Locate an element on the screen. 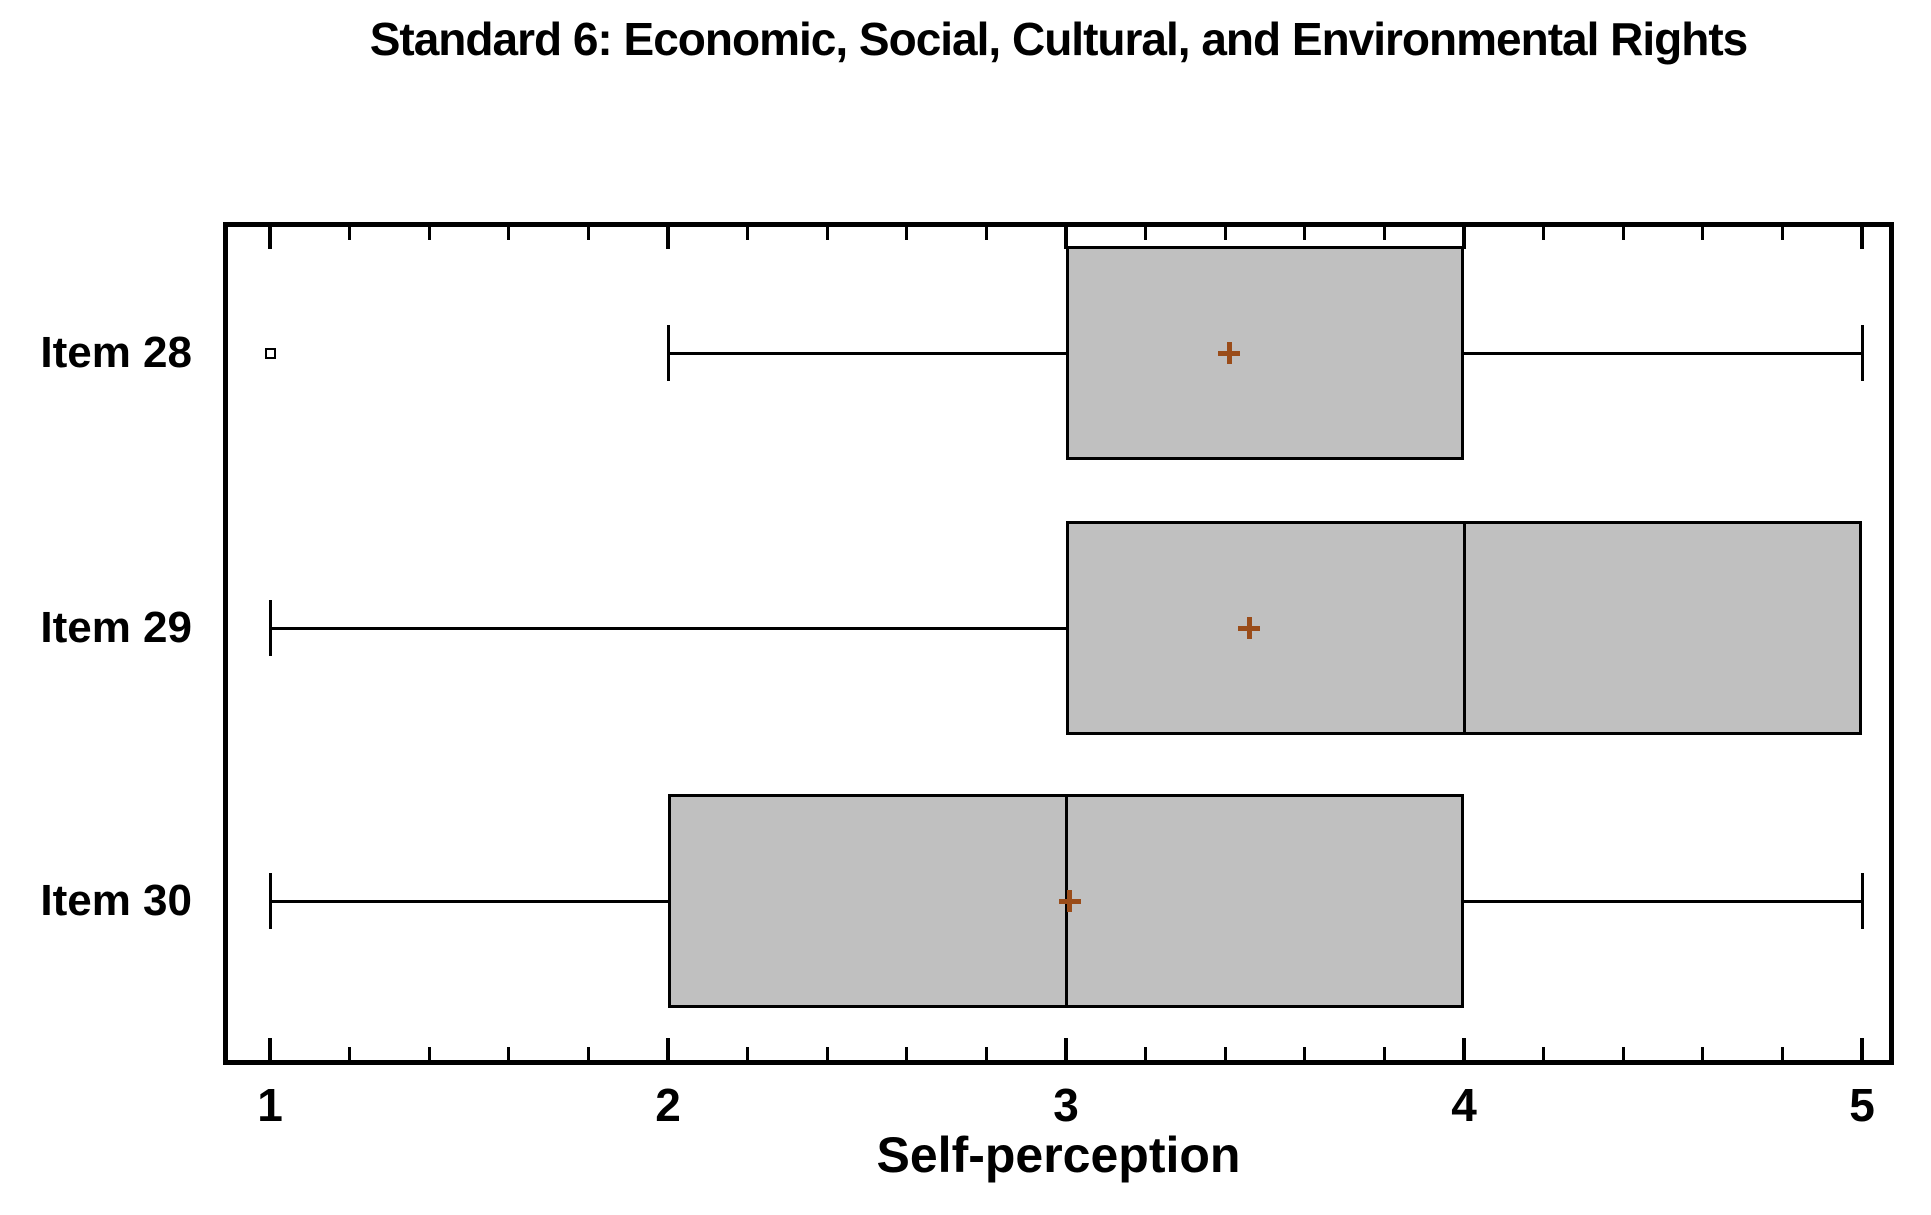 The width and height of the screenshot is (1931, 1215). x-axis-title: Self-perception is located at coordinates (1058, 1155).